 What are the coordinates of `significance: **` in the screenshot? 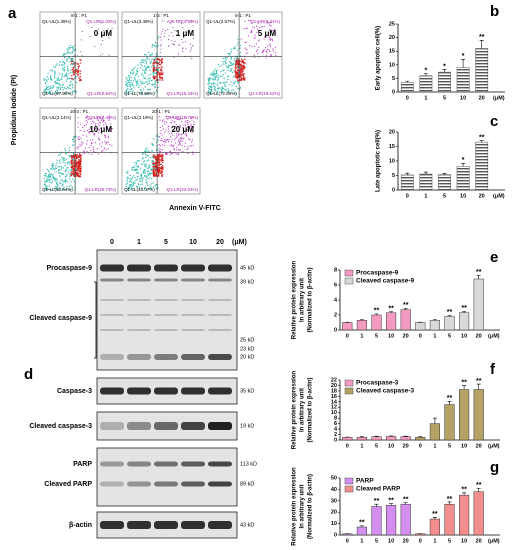 It's located at (362, 523).